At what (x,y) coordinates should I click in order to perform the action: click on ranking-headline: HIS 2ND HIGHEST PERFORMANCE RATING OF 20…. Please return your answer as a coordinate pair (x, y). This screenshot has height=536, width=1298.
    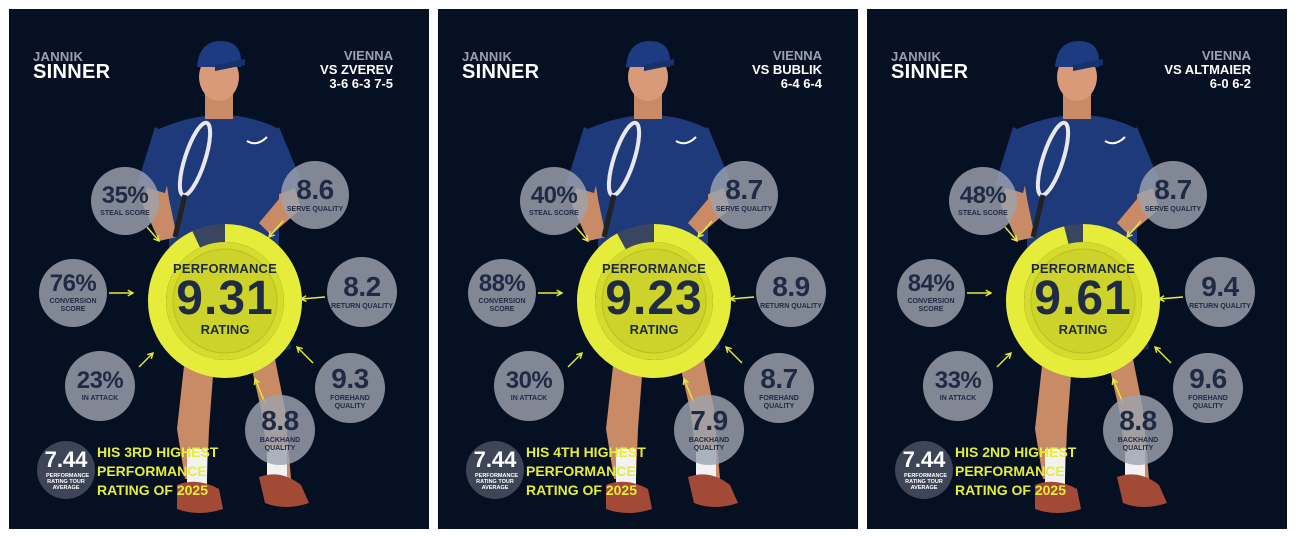
    Looking at the image, I should click on (1016, 471).